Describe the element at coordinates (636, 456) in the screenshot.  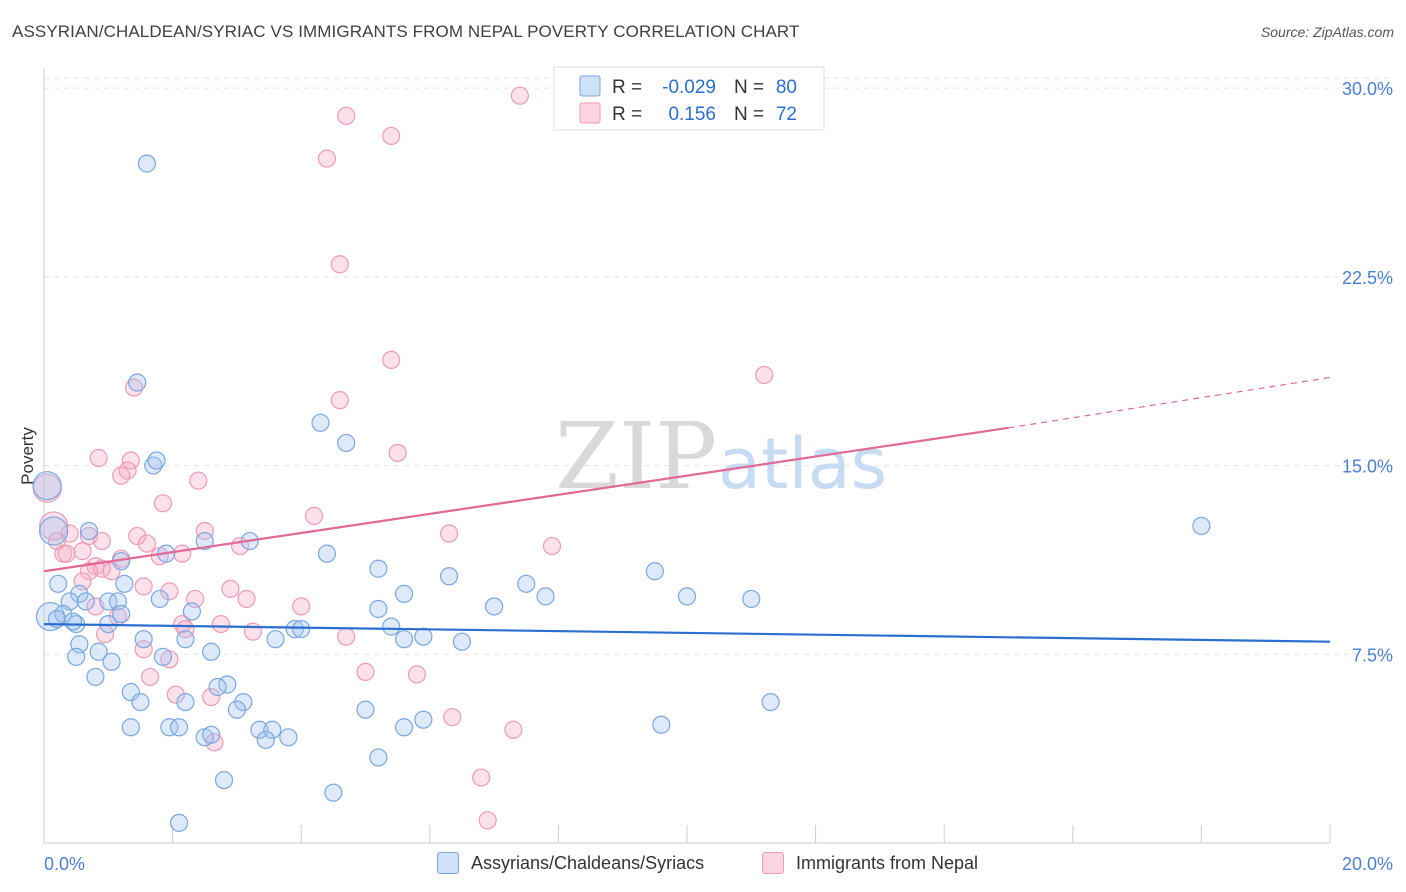
I see `watermark-zip: ZIP` at that location.